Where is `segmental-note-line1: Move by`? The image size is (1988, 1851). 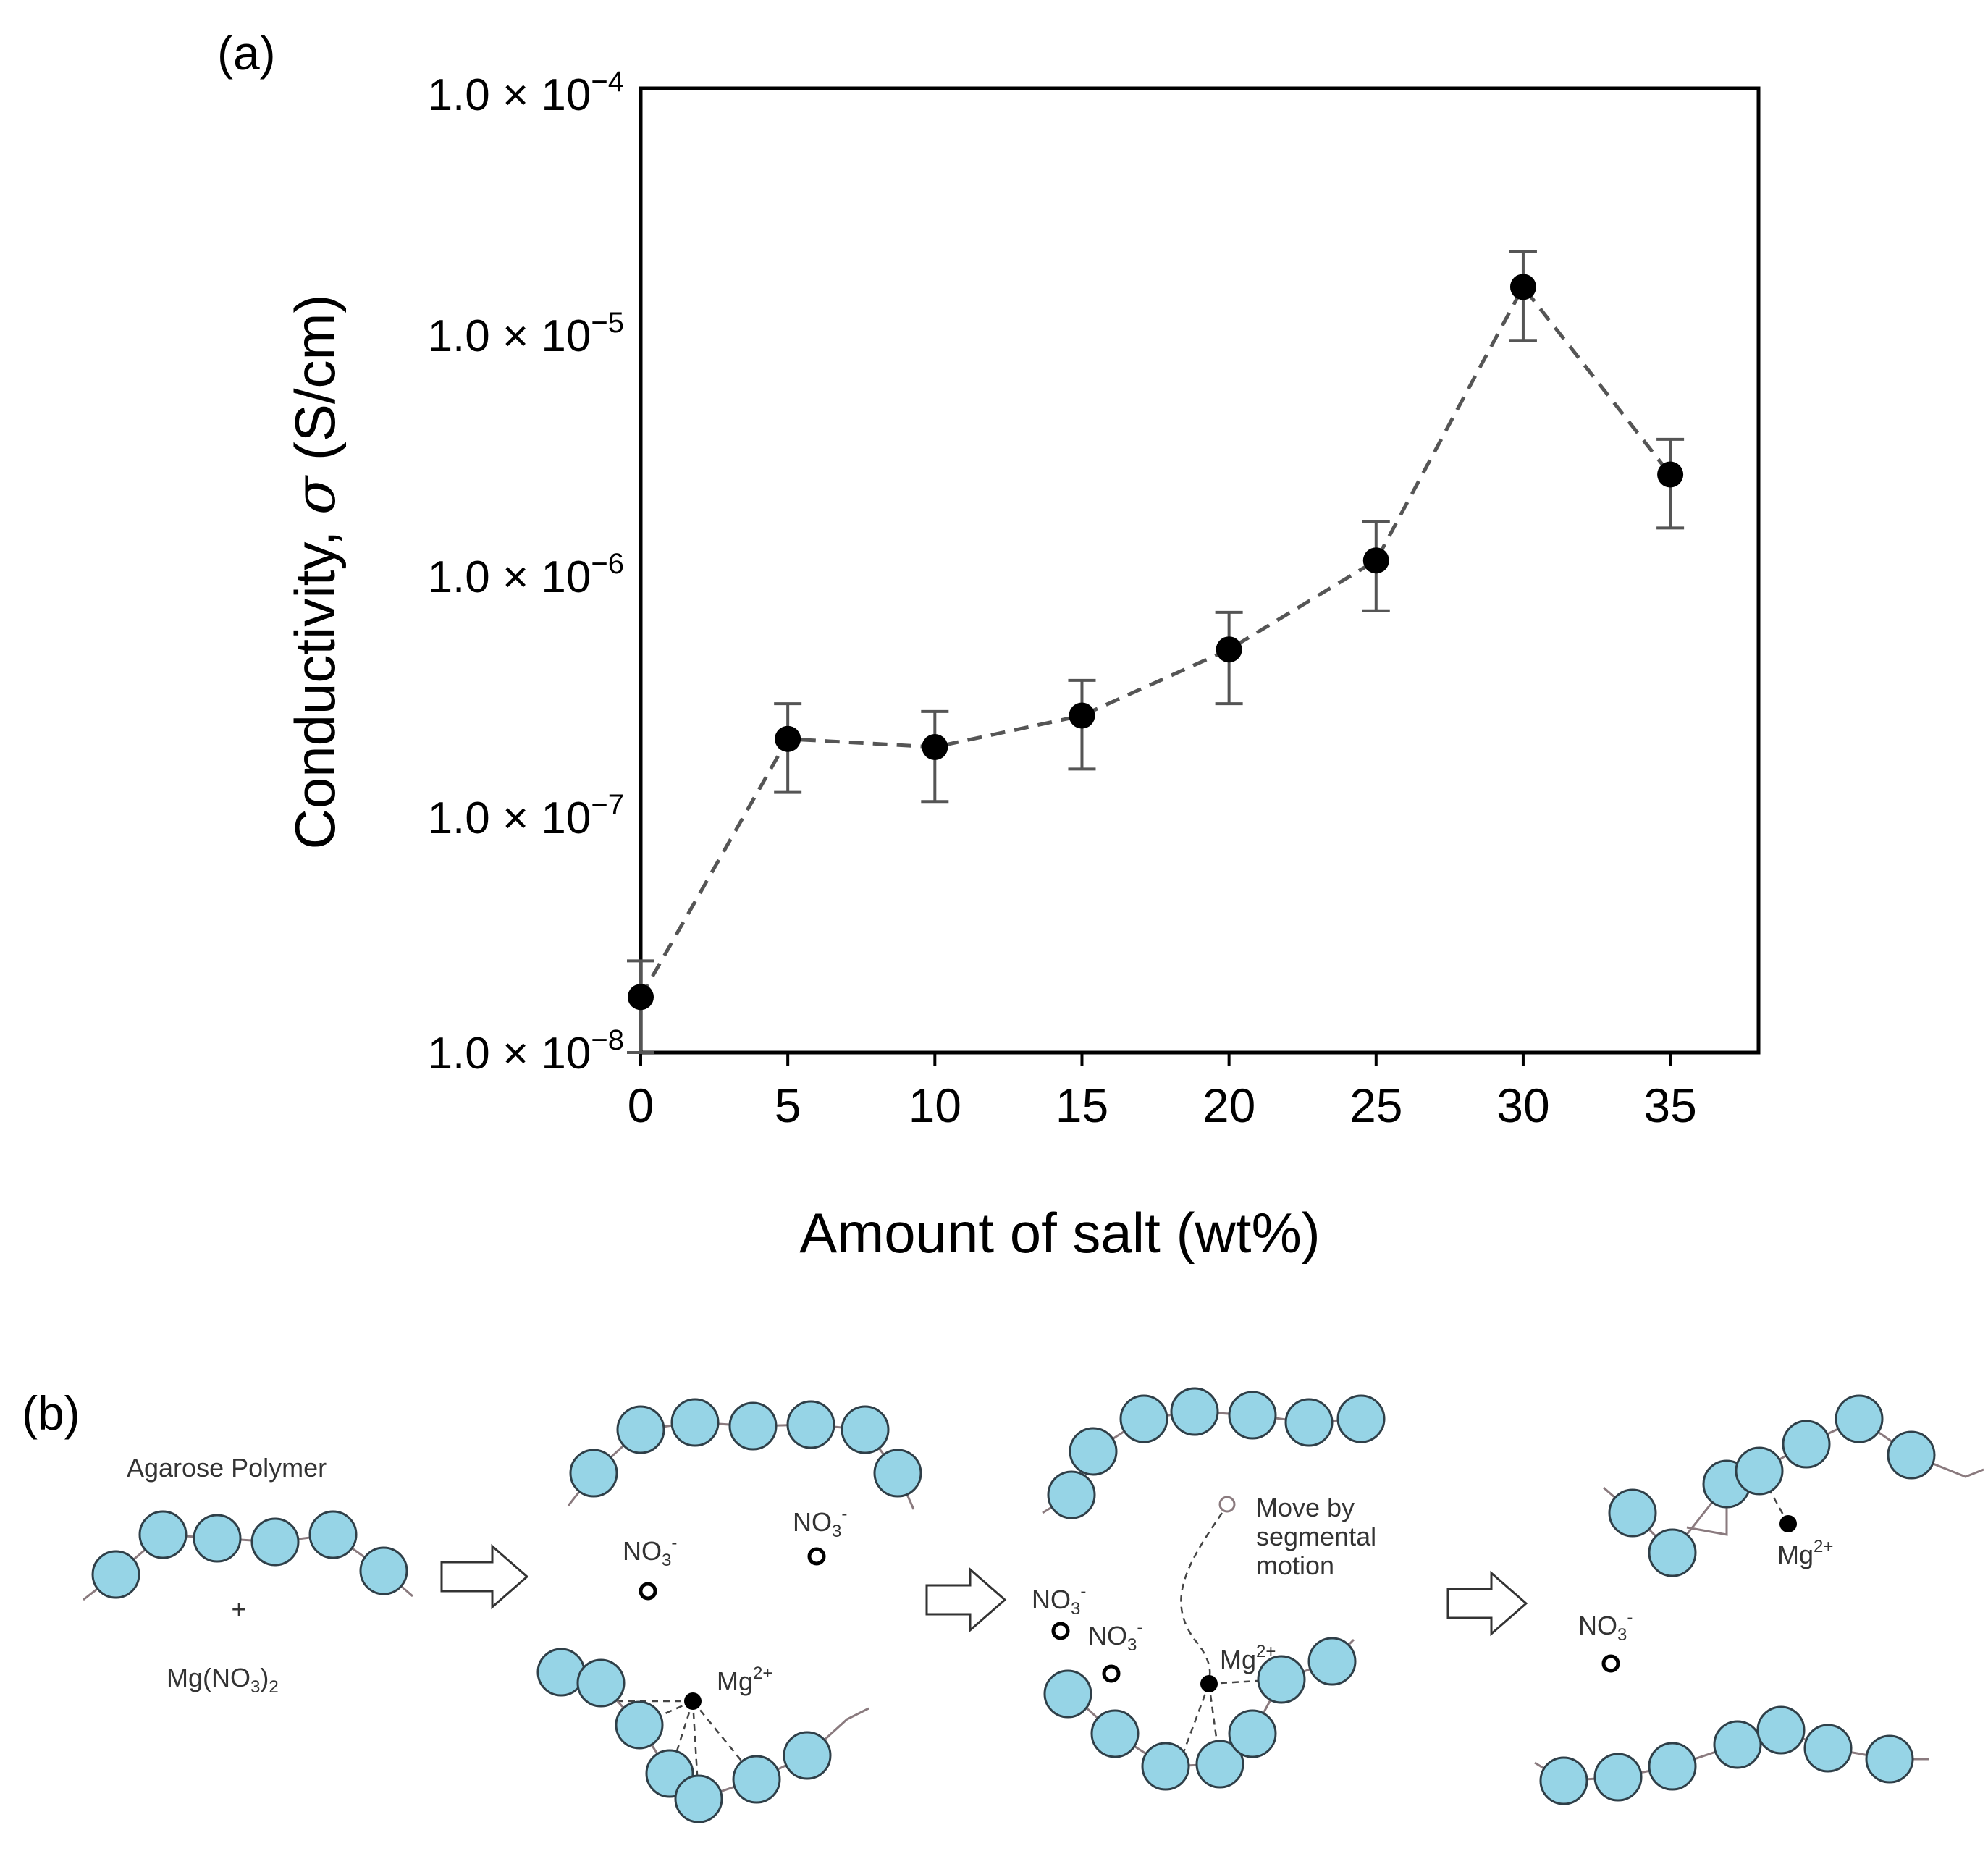 segmental-note-line1: Move by is located at coordinates (1305, 1507).